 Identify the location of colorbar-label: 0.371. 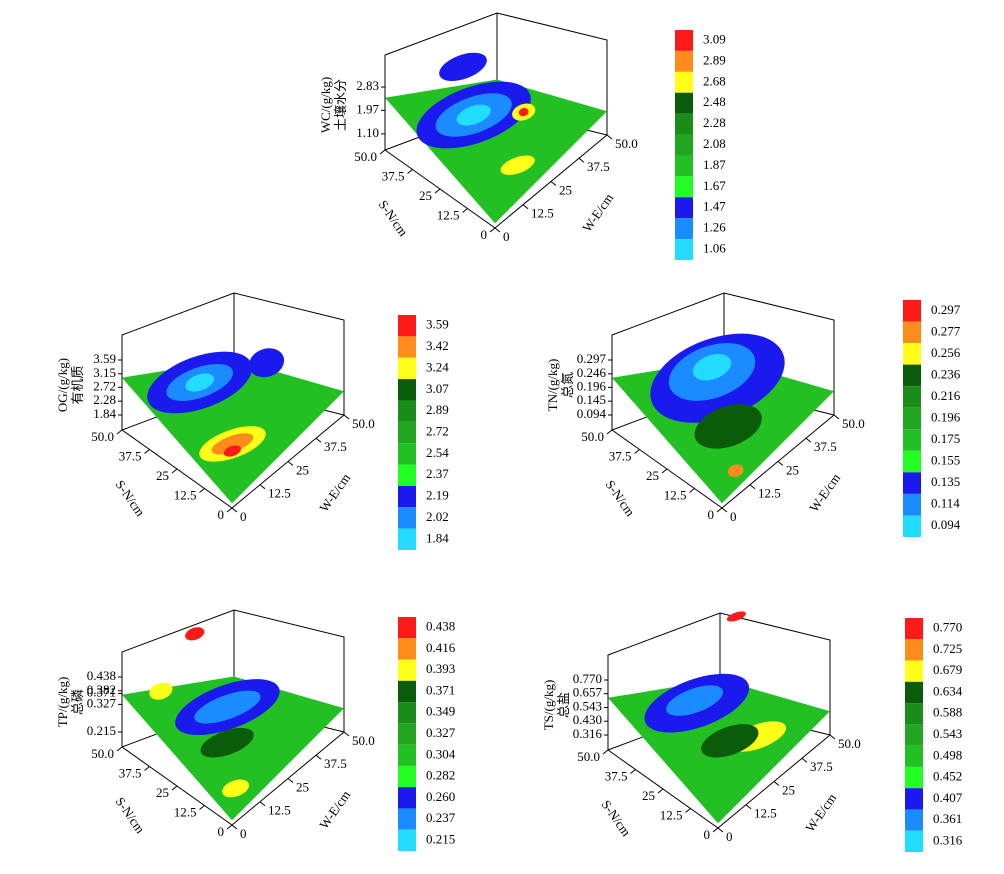
(440, 689).